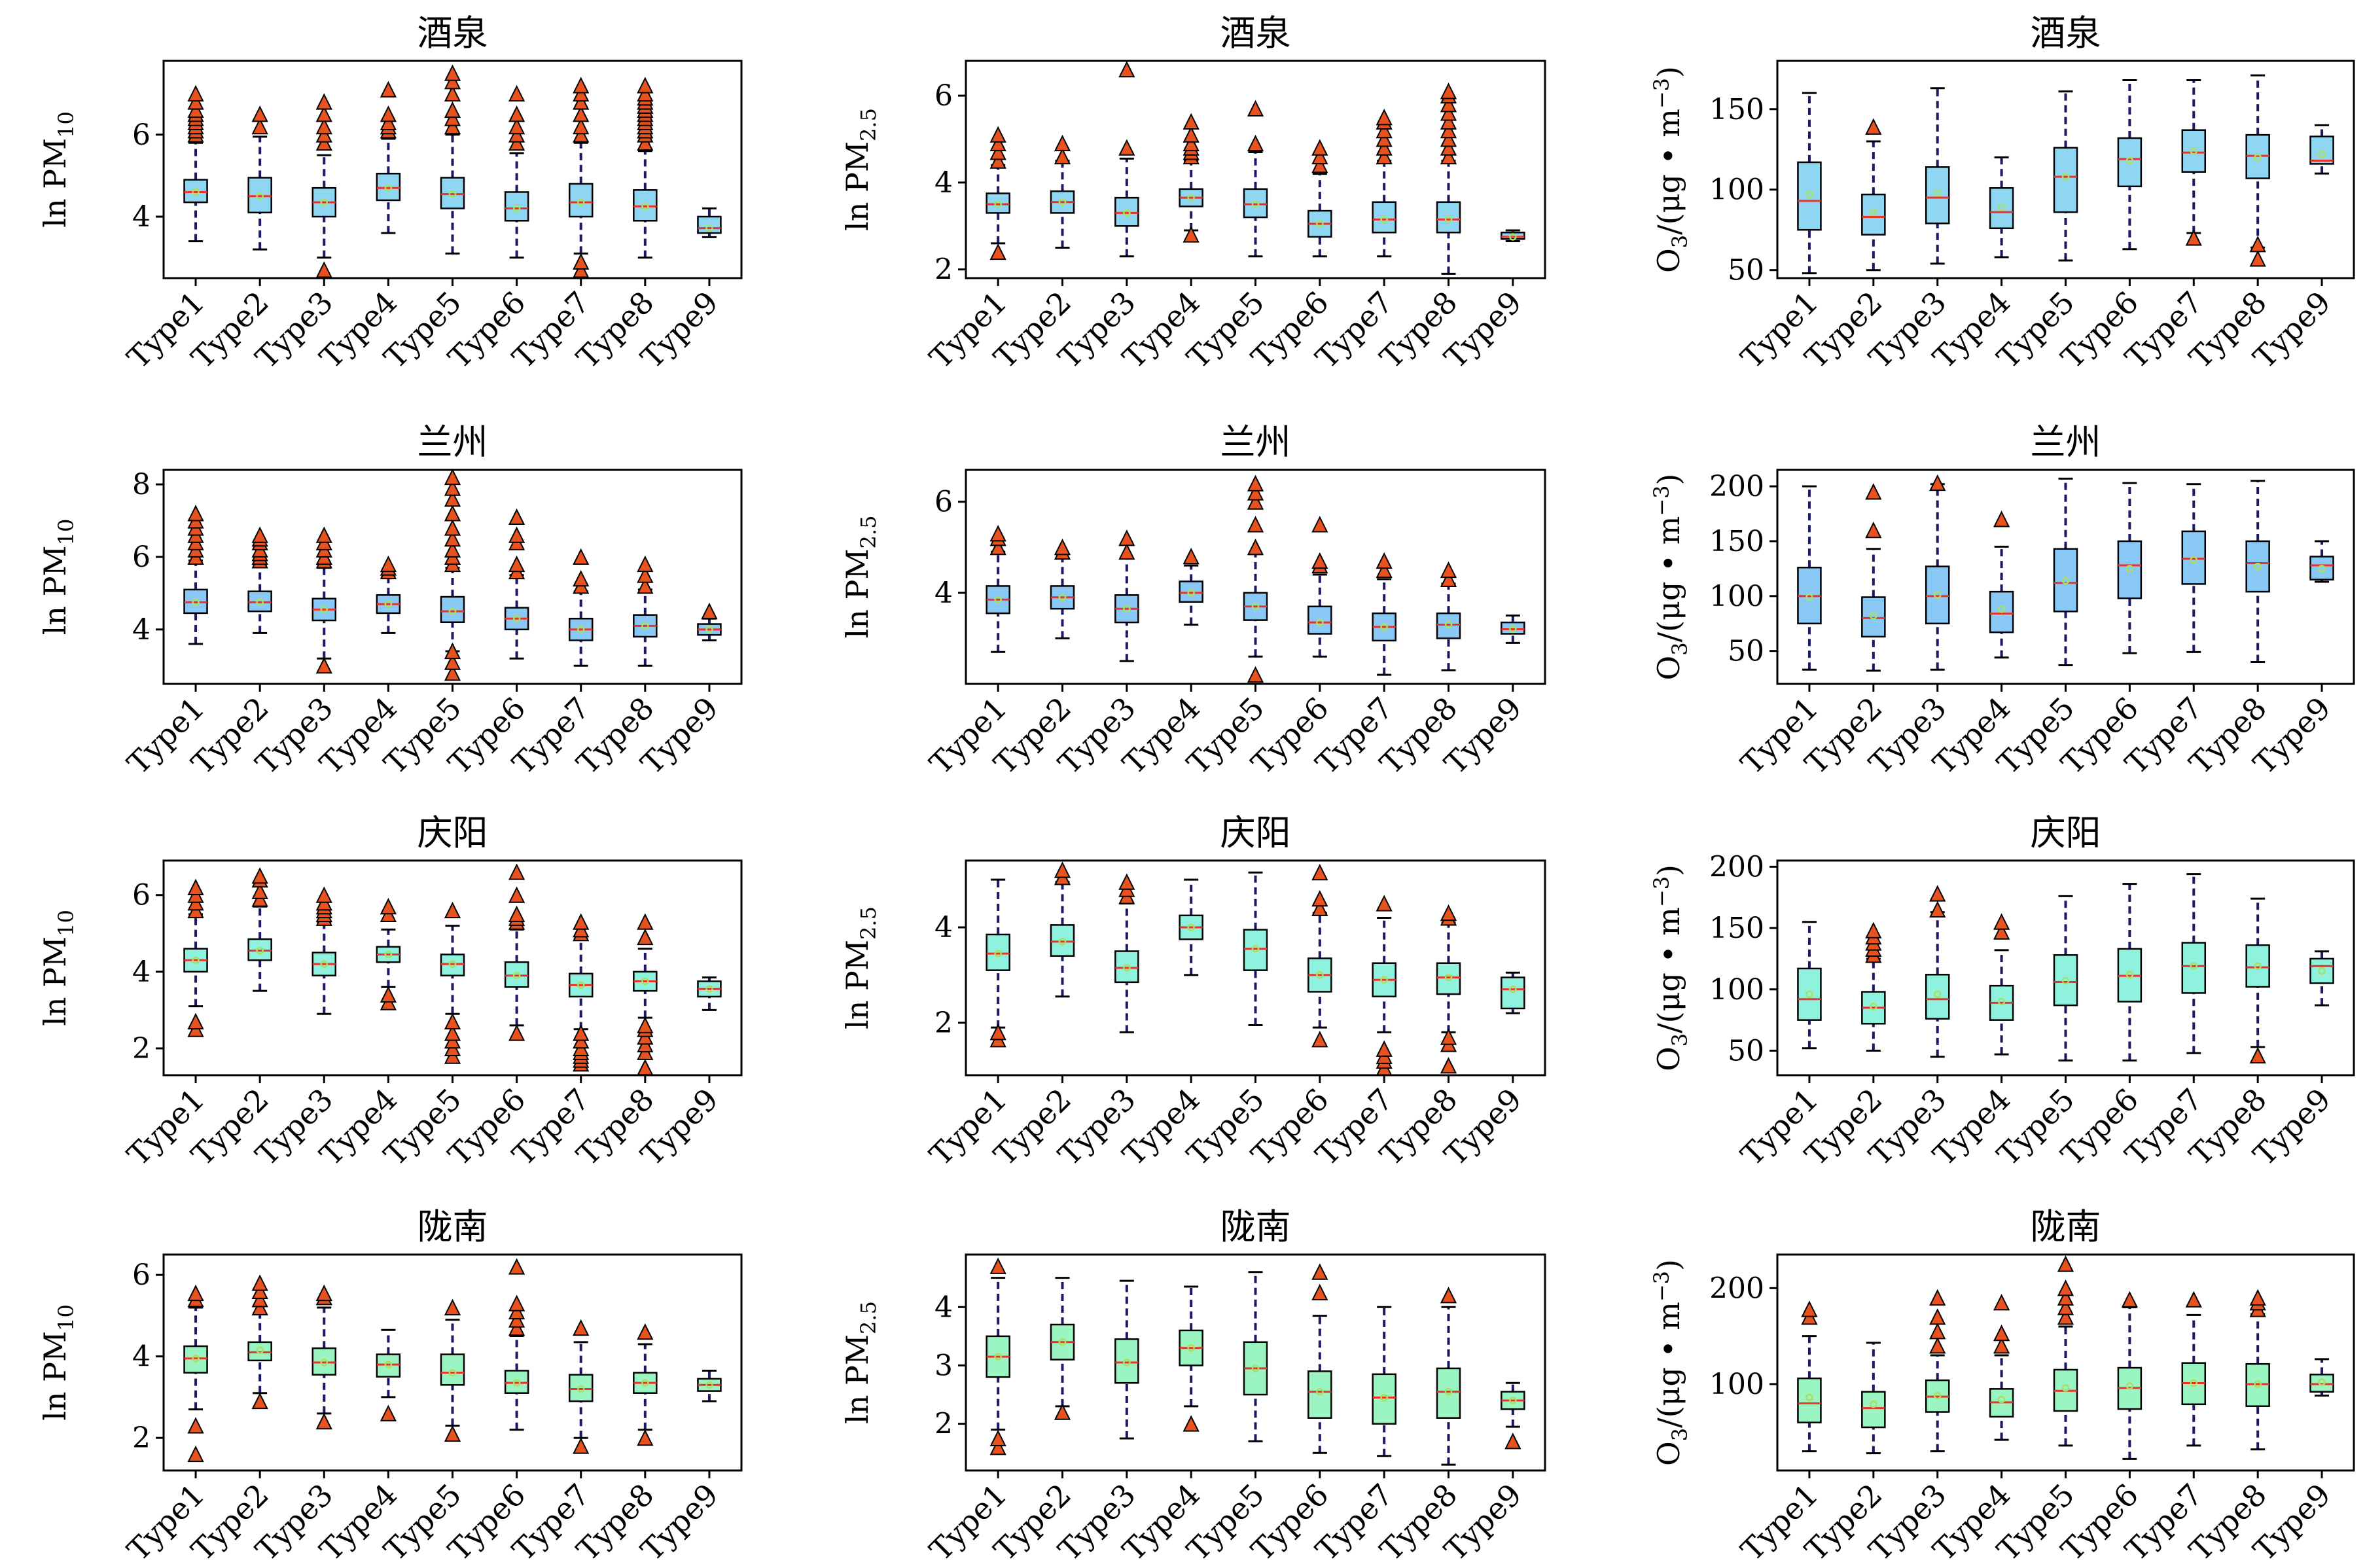  Describe the element at coordinates (453, 1226) in the screenshot. I see `panel-title: 陇南` at that location.